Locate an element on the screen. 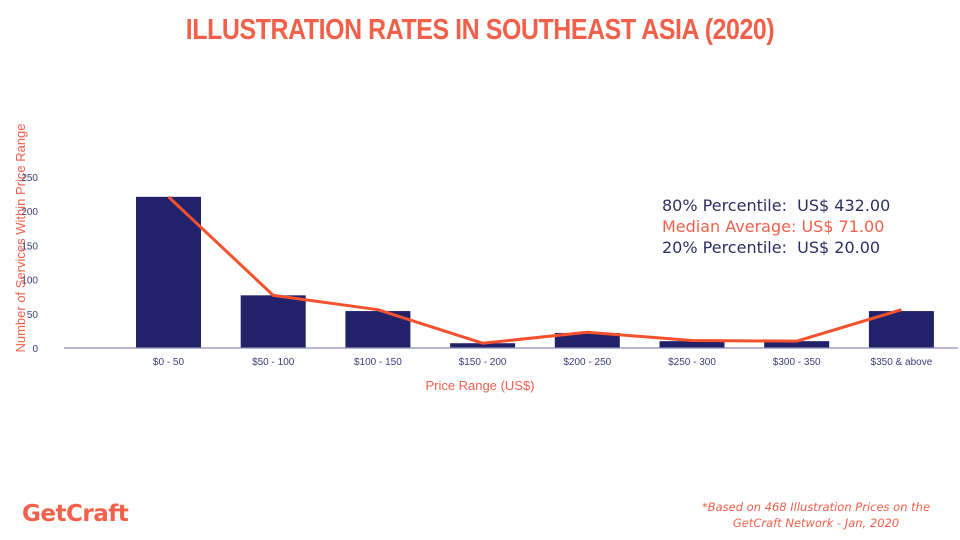  y-tick-label: 150 is located at coordinates (29, 246).